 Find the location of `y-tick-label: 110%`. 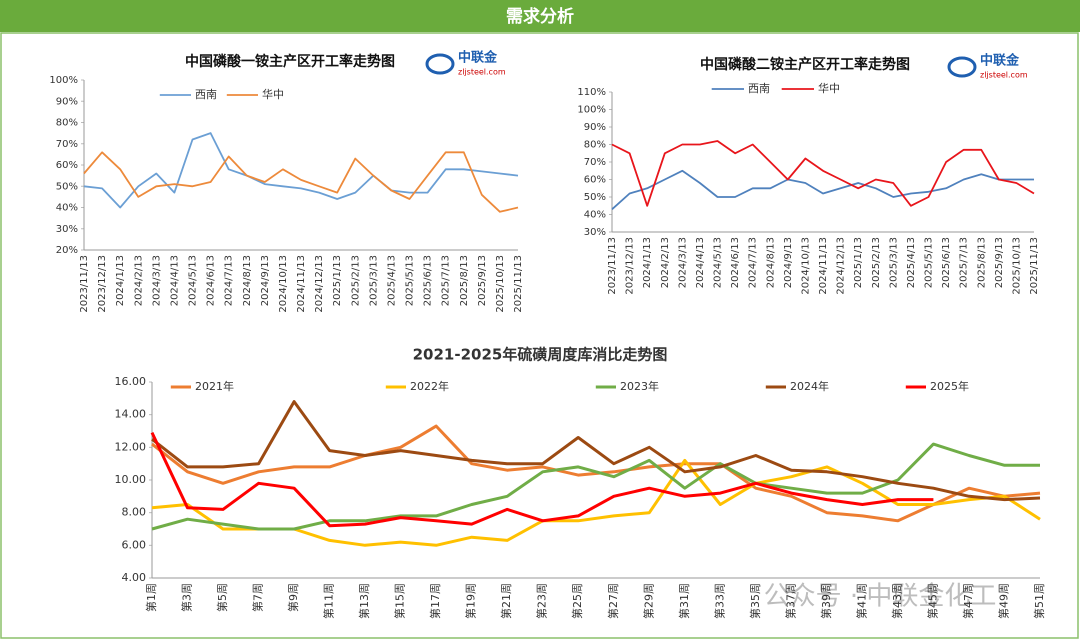

y-tick-label: 110% is located at coordinates (591, 92).